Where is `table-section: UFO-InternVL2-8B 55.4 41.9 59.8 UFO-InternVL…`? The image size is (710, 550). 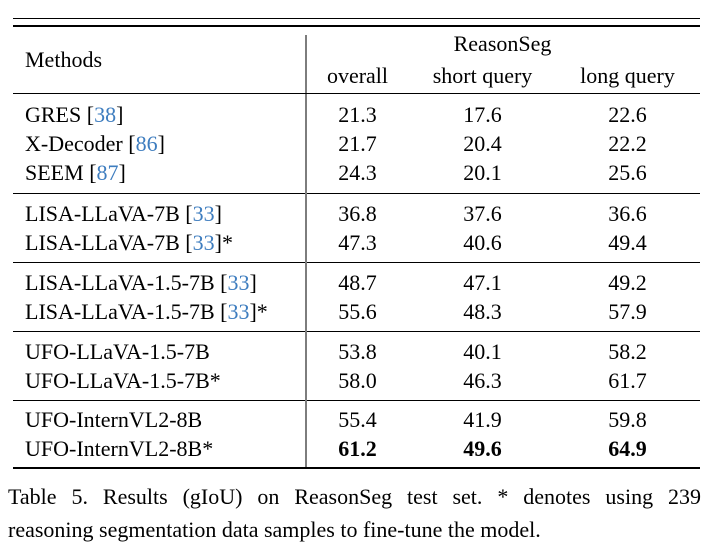
table-section: UFO-InternVL2-8B 55.4 41.9 59.8 UFO-InternVL… is located at coordinates (356, 433).